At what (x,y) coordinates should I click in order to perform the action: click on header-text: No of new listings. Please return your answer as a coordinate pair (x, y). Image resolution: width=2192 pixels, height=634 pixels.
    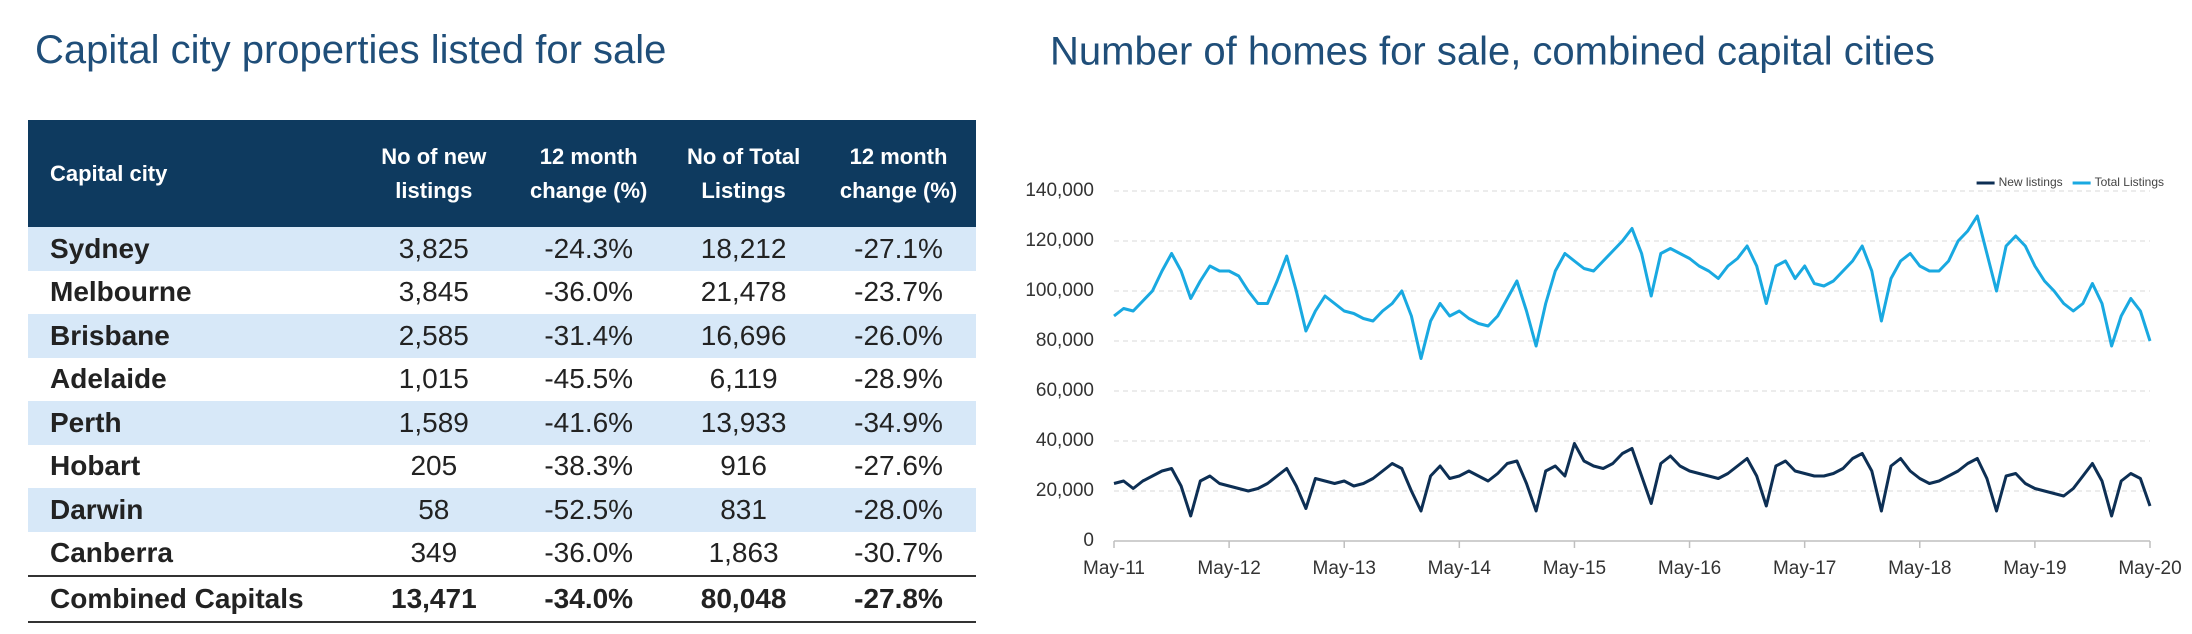
    Looking at the image, I should click on (434, 173).